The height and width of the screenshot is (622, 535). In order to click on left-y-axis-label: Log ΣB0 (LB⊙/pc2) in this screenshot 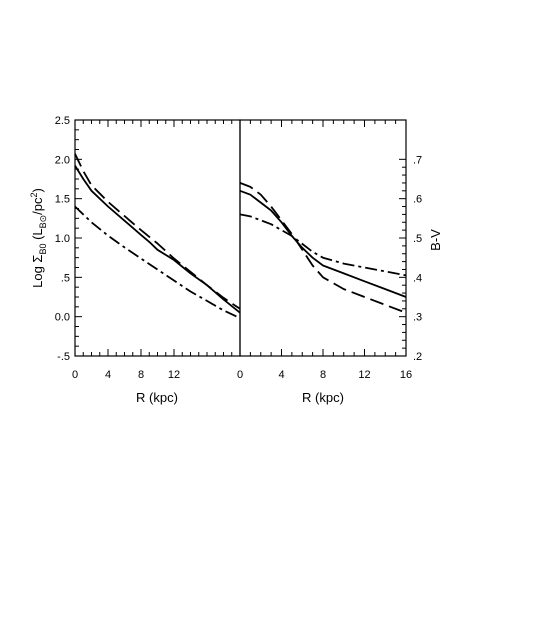, I will do `click(38, 238)`.